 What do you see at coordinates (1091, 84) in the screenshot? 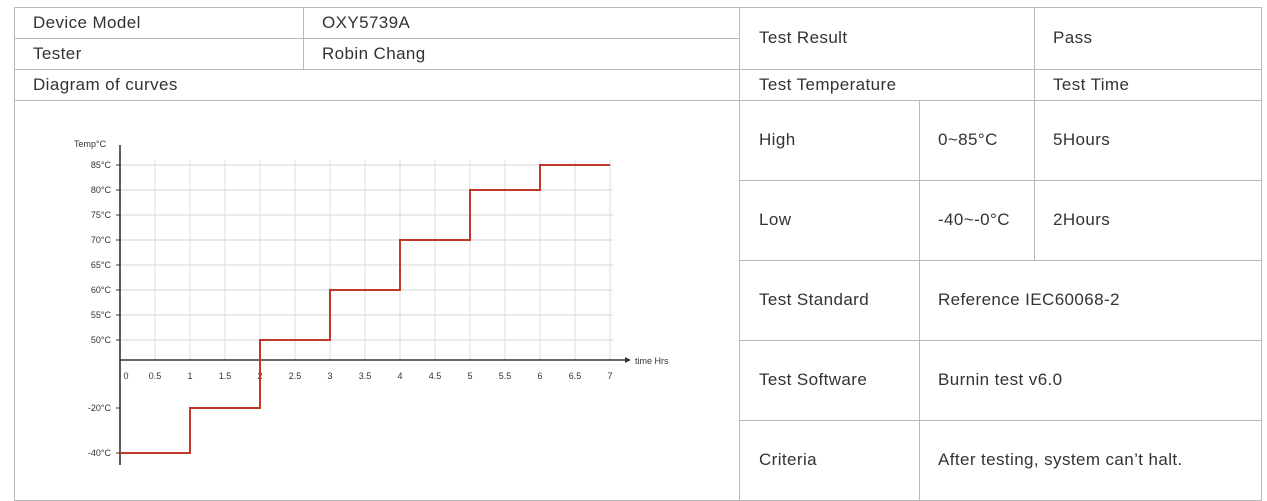
I see `test-time-label: Test Time` at bounding box center [1091, 84].